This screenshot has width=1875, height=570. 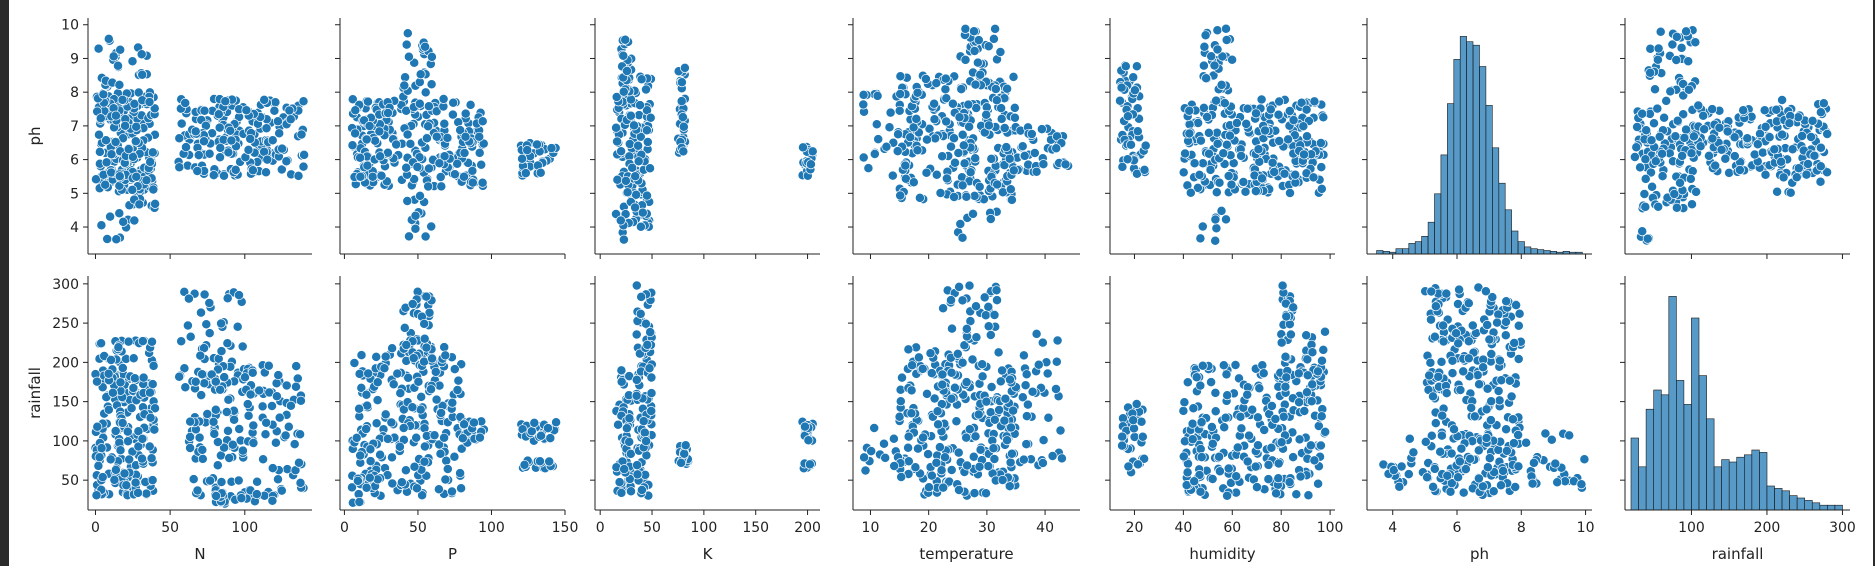 What do you see at coordinates (491, 528) in the screenshot?
I see `x-tick-label-p: 100` at bounding box center [491, 528].